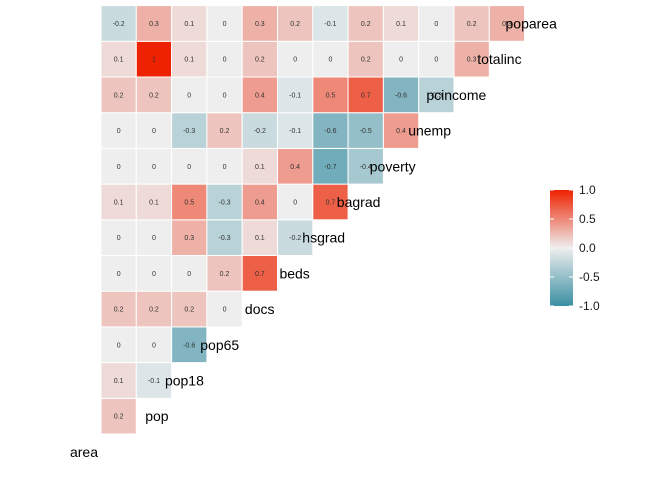 This screenshot has height=480, width=672. Describe the element at coordinates (589, 306) in the screenshot. I see `legend-tick-label: -1.0` at that location.